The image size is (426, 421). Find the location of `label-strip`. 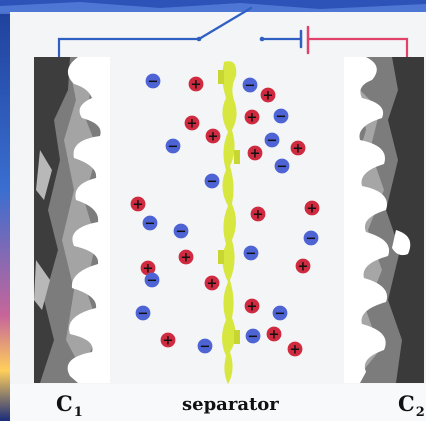

label-strip is located at coordinates (218, 402).